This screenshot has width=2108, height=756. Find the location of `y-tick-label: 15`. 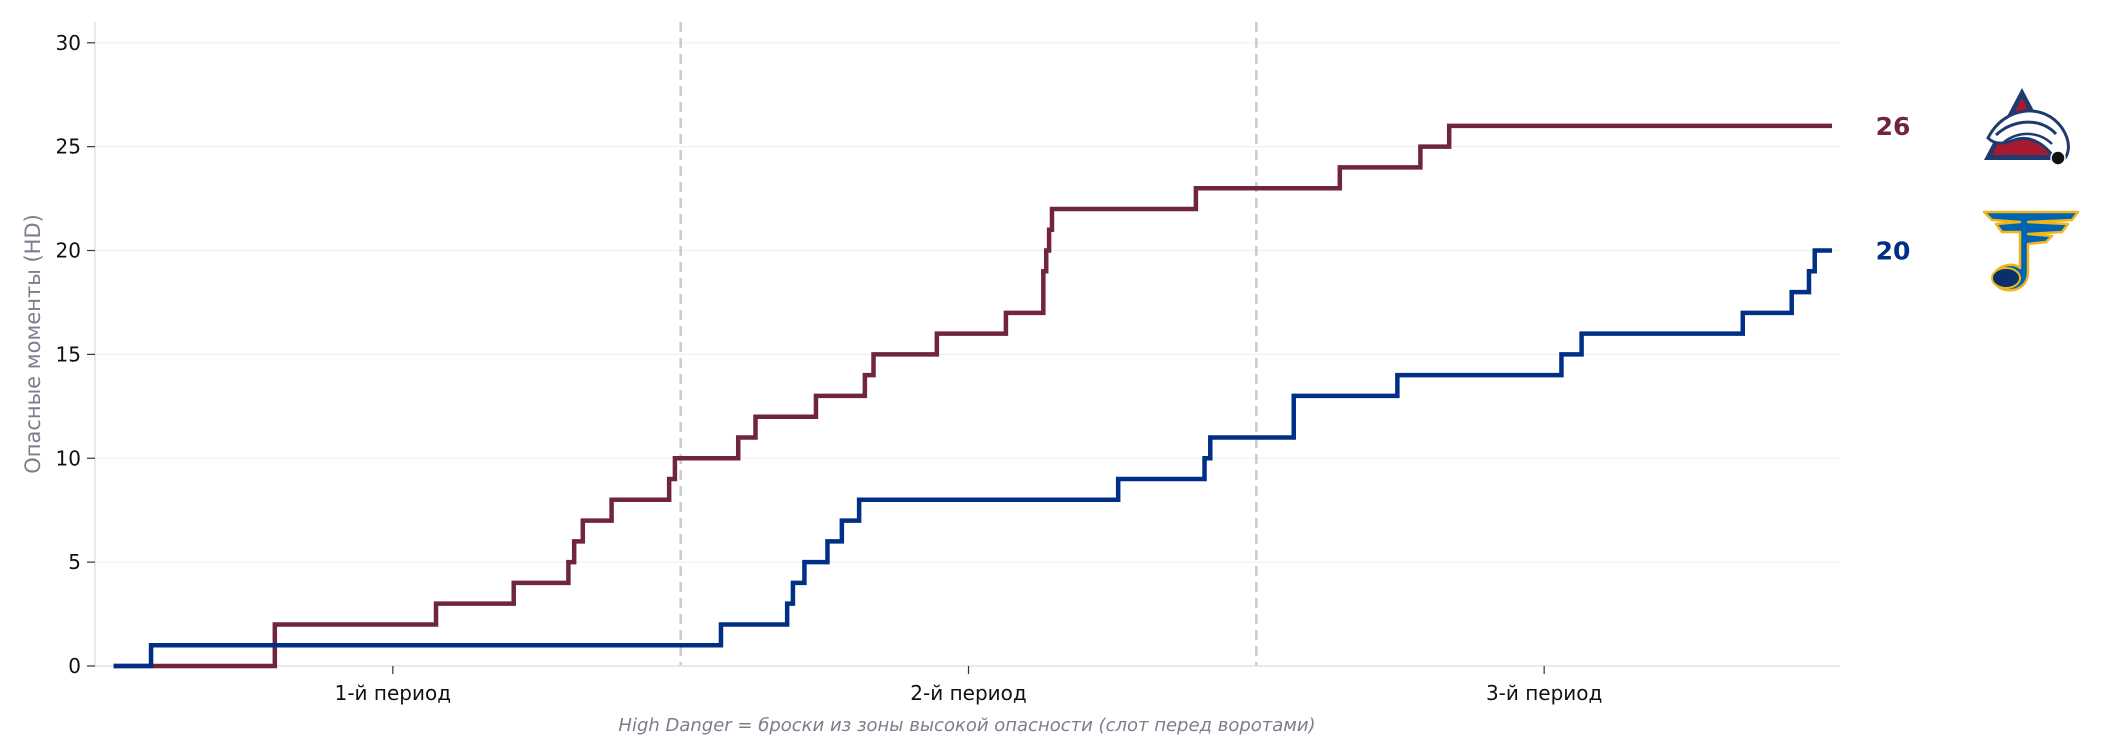

y-tick-label: 15 is located at coordinates (68, 354).